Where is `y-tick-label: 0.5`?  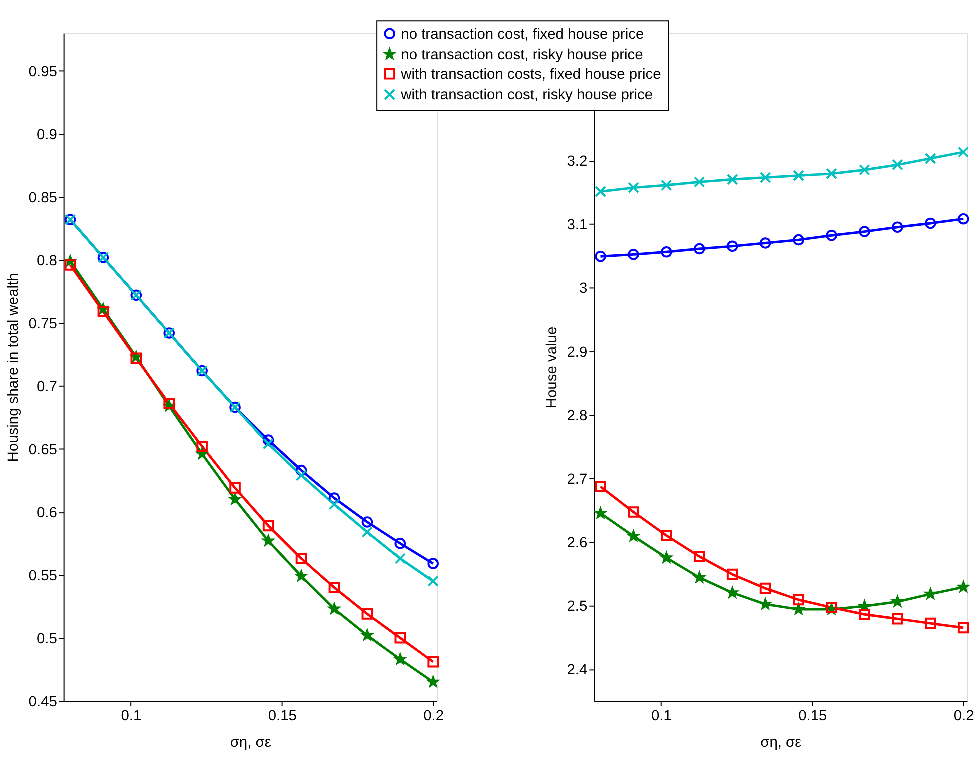 y-tick-label: 0.5 is located at coordinates (47, 640).